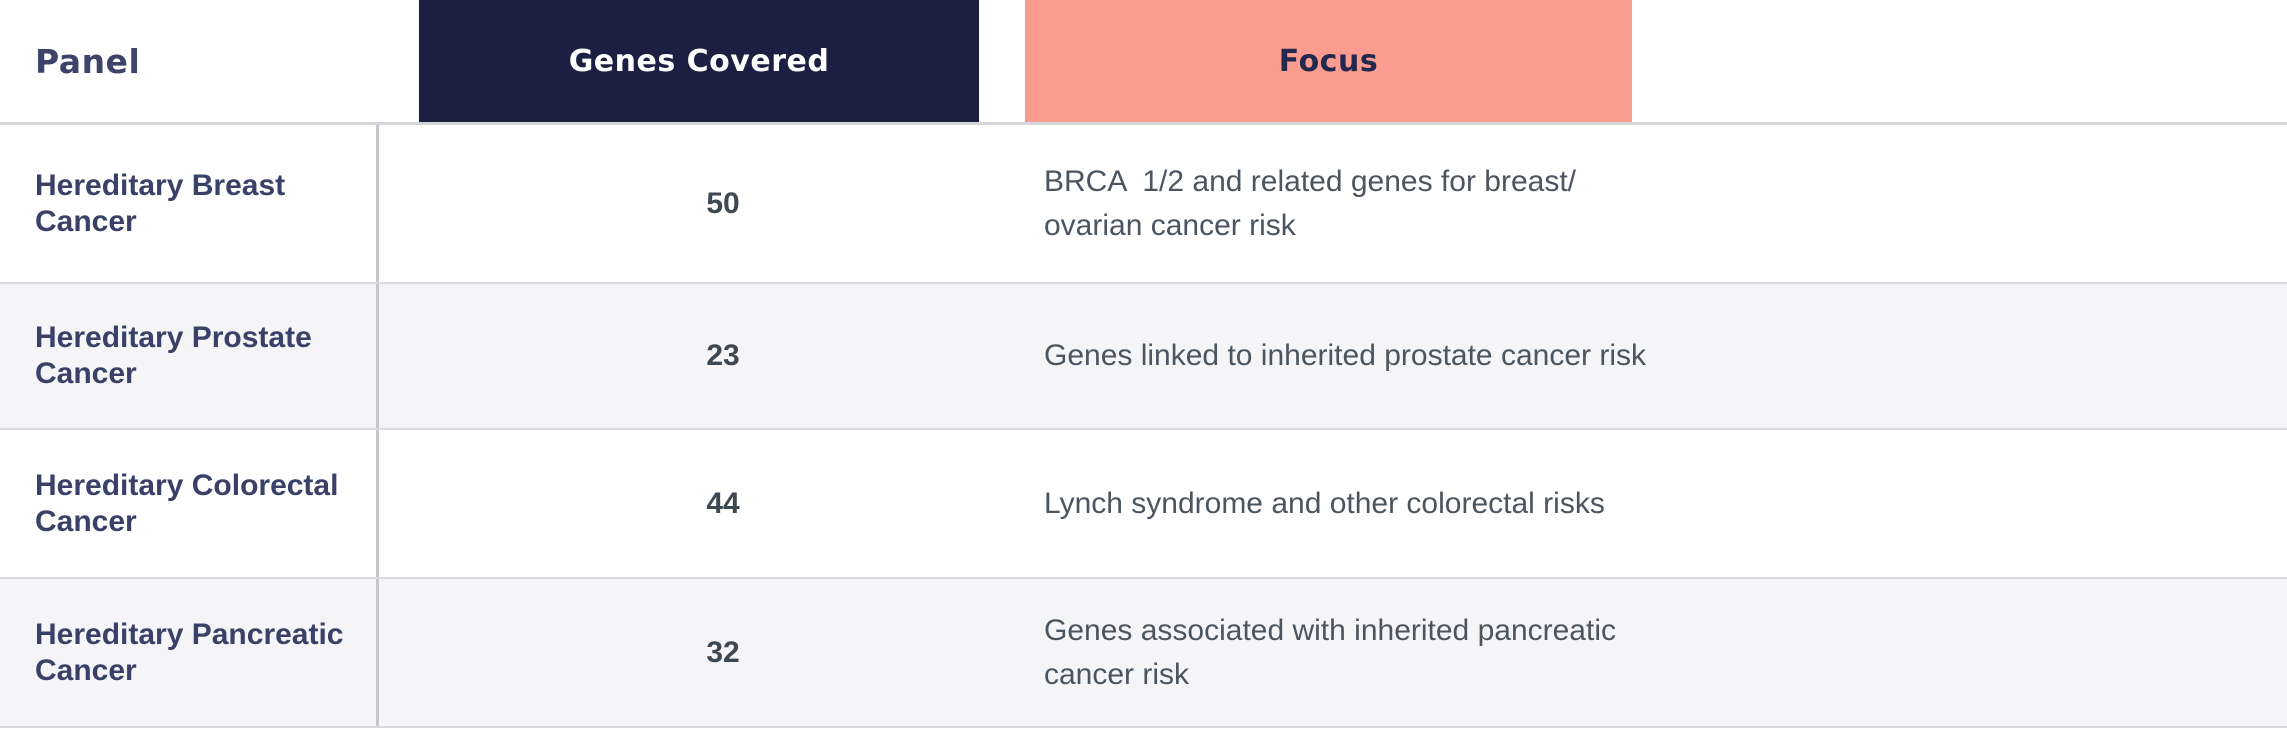  Describe the element at coordinates (723, 203) in the screenshot. I see `genes-count: 50` at that location.